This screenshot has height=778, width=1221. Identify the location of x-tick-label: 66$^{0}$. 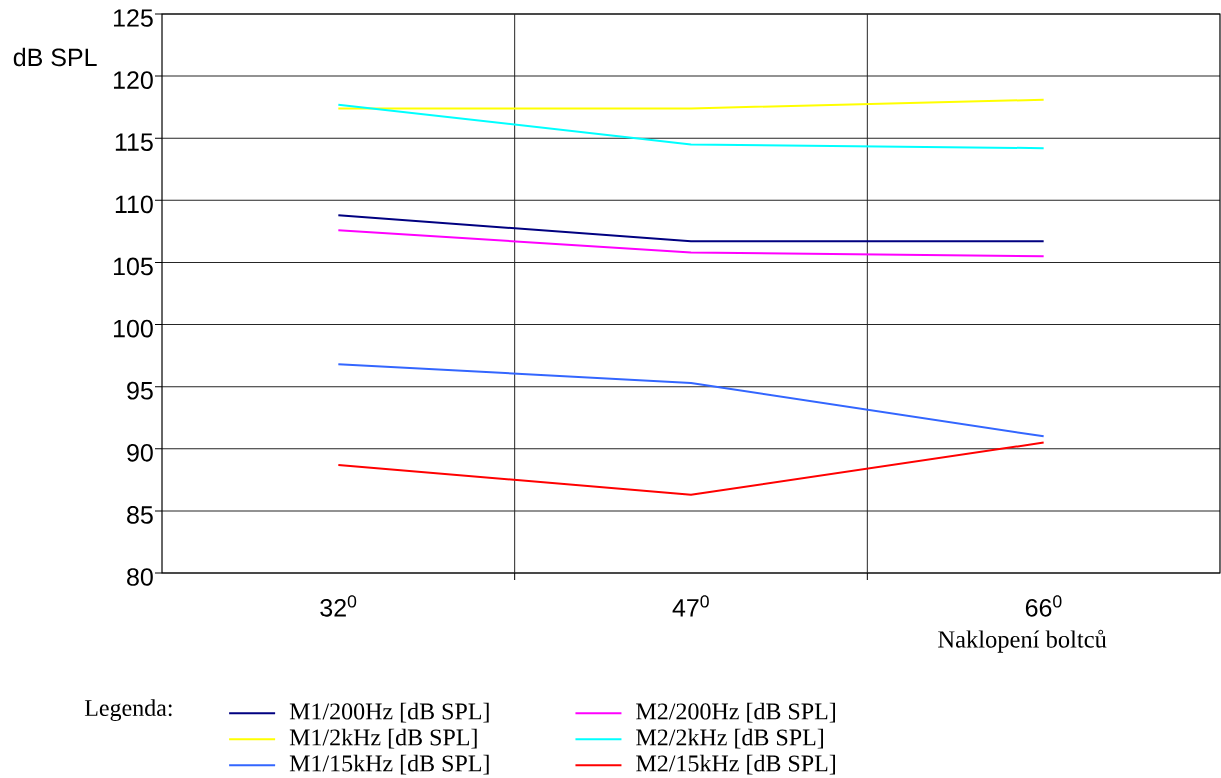
(1043, 606).